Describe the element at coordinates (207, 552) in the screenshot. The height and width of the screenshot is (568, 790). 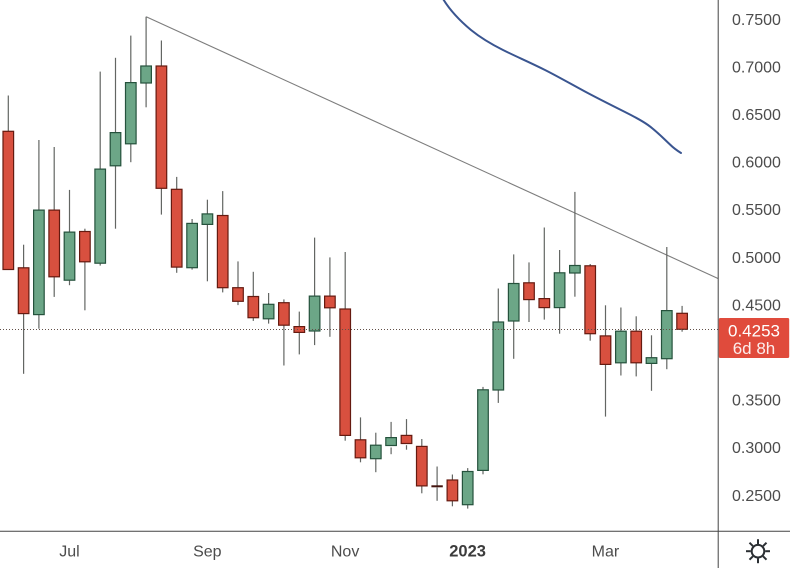
I see `svg-text: Sep` at that location.